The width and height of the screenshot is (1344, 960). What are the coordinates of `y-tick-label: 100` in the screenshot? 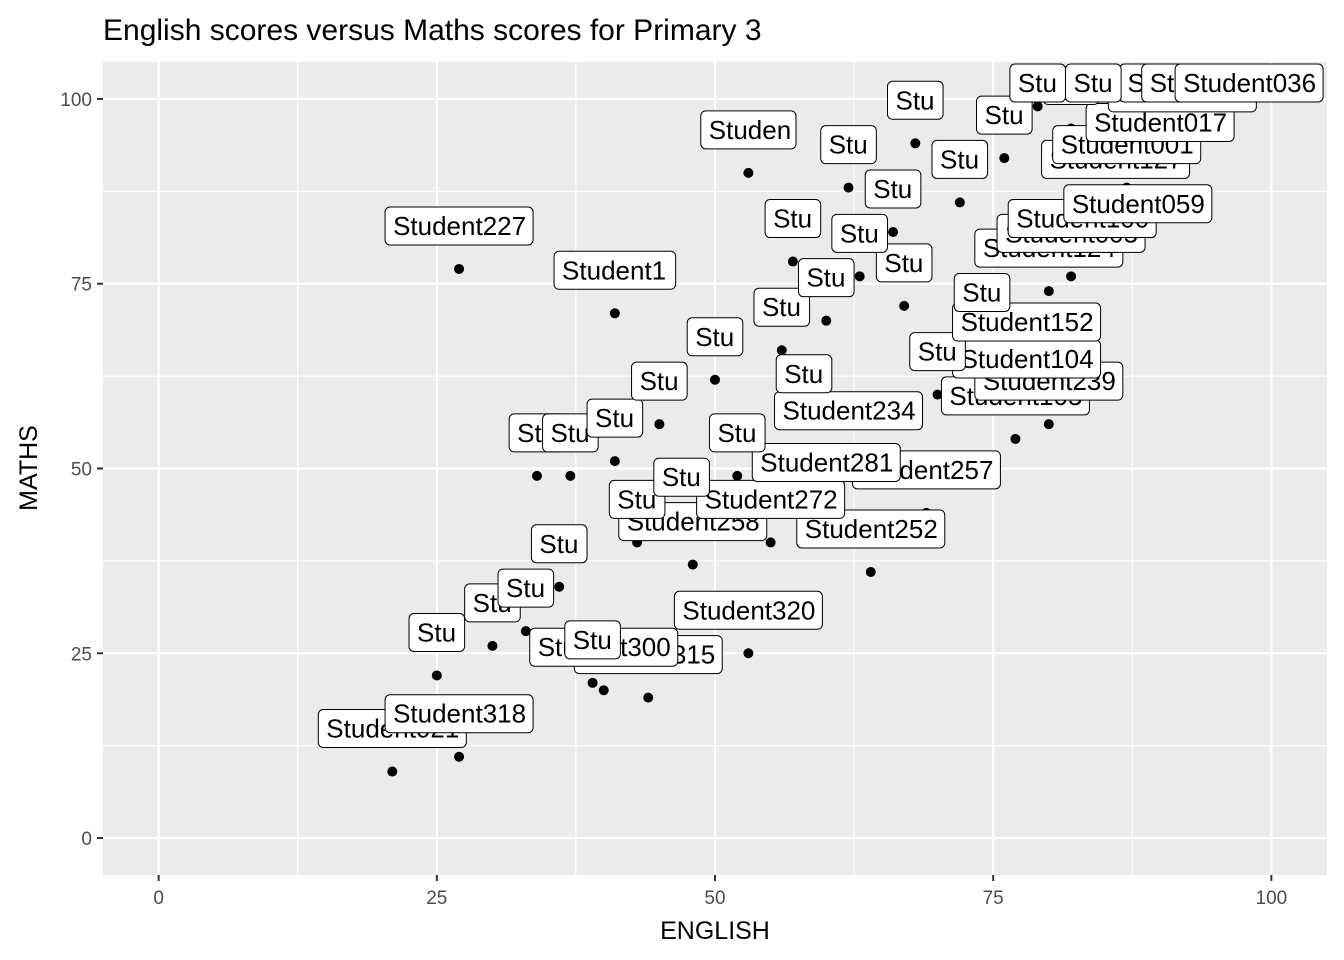 It's located at (76, 100).